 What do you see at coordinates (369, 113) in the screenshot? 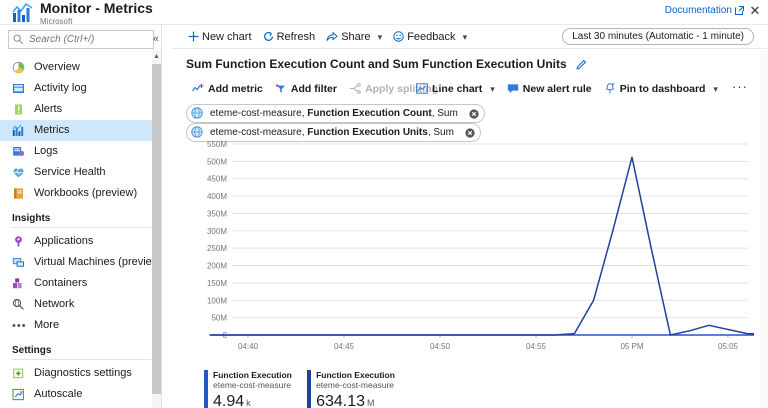
I see `chip-metric: Function Execution Count` at bounding box center [369, 113].